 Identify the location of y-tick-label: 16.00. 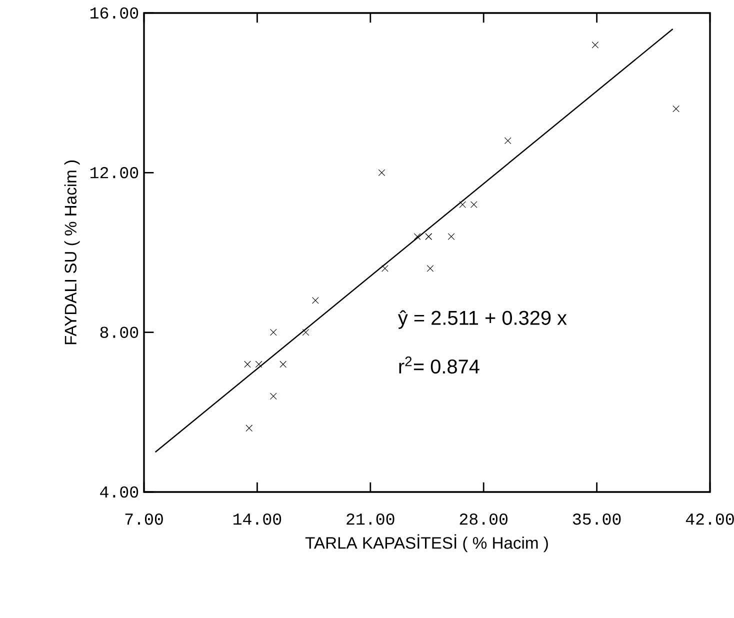
(114, 13).